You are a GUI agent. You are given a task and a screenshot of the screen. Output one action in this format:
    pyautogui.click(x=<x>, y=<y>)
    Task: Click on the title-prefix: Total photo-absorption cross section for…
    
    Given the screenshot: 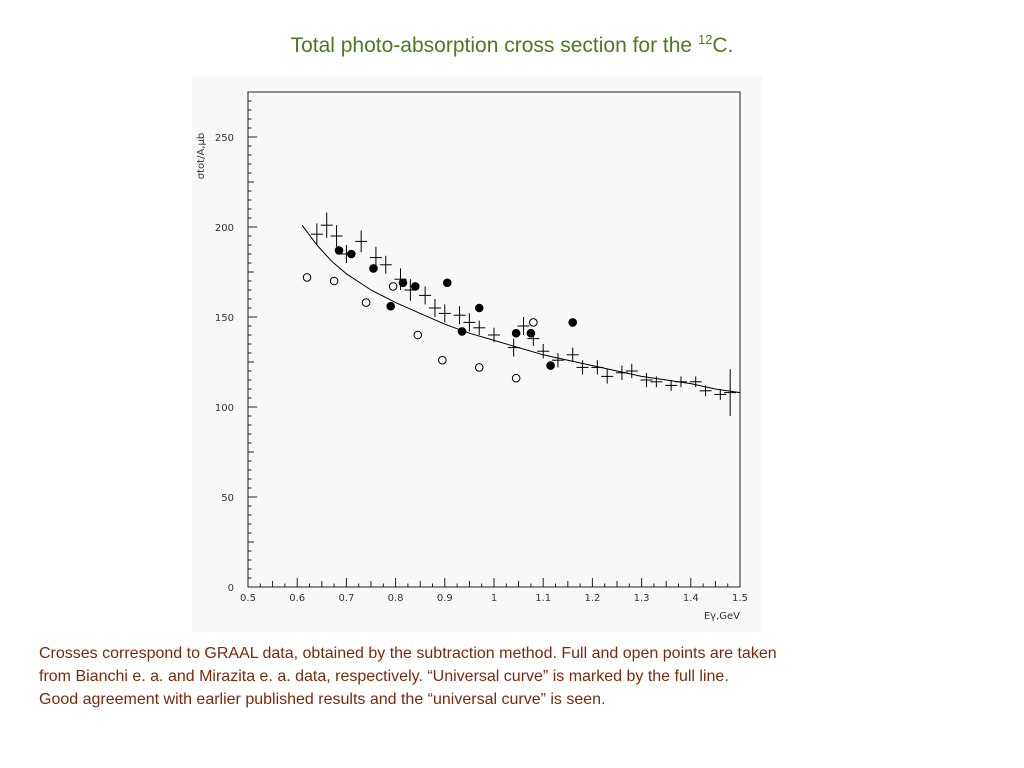 What is the action you would take?
    pyautogui.click(x=494, y=45)
    